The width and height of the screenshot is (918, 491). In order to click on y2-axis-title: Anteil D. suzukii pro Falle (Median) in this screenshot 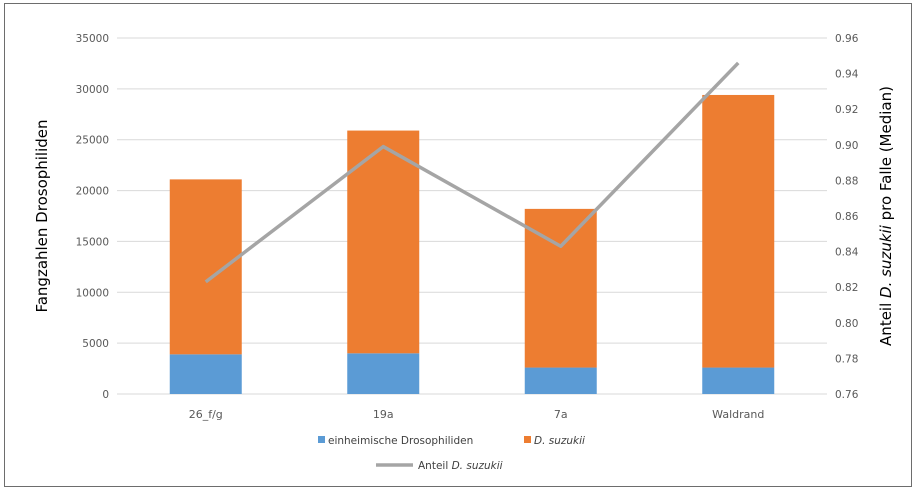, I will do `click(886, 216)`.